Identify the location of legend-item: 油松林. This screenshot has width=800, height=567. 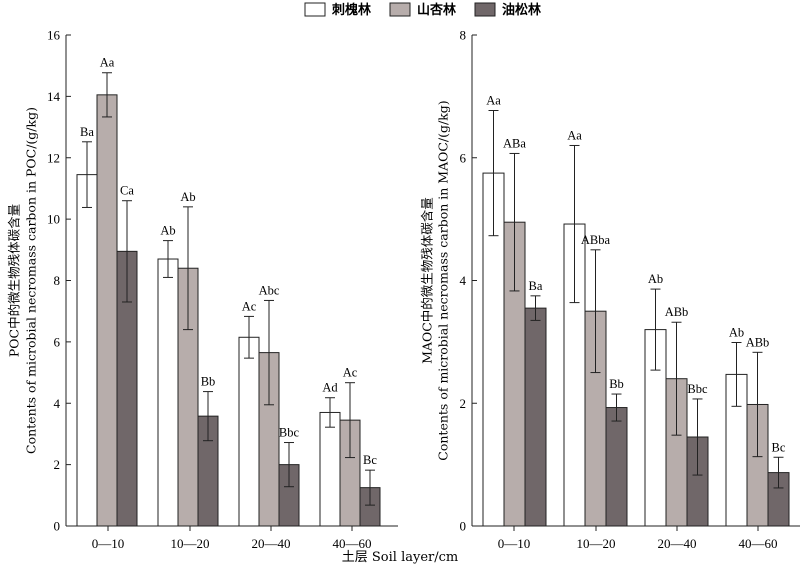
(507, 10).